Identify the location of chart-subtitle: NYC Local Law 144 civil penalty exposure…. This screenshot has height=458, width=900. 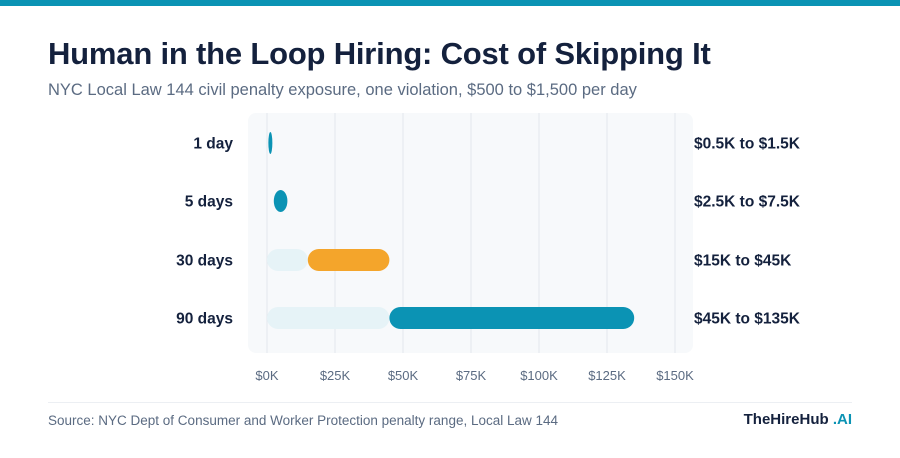
(342, 90).